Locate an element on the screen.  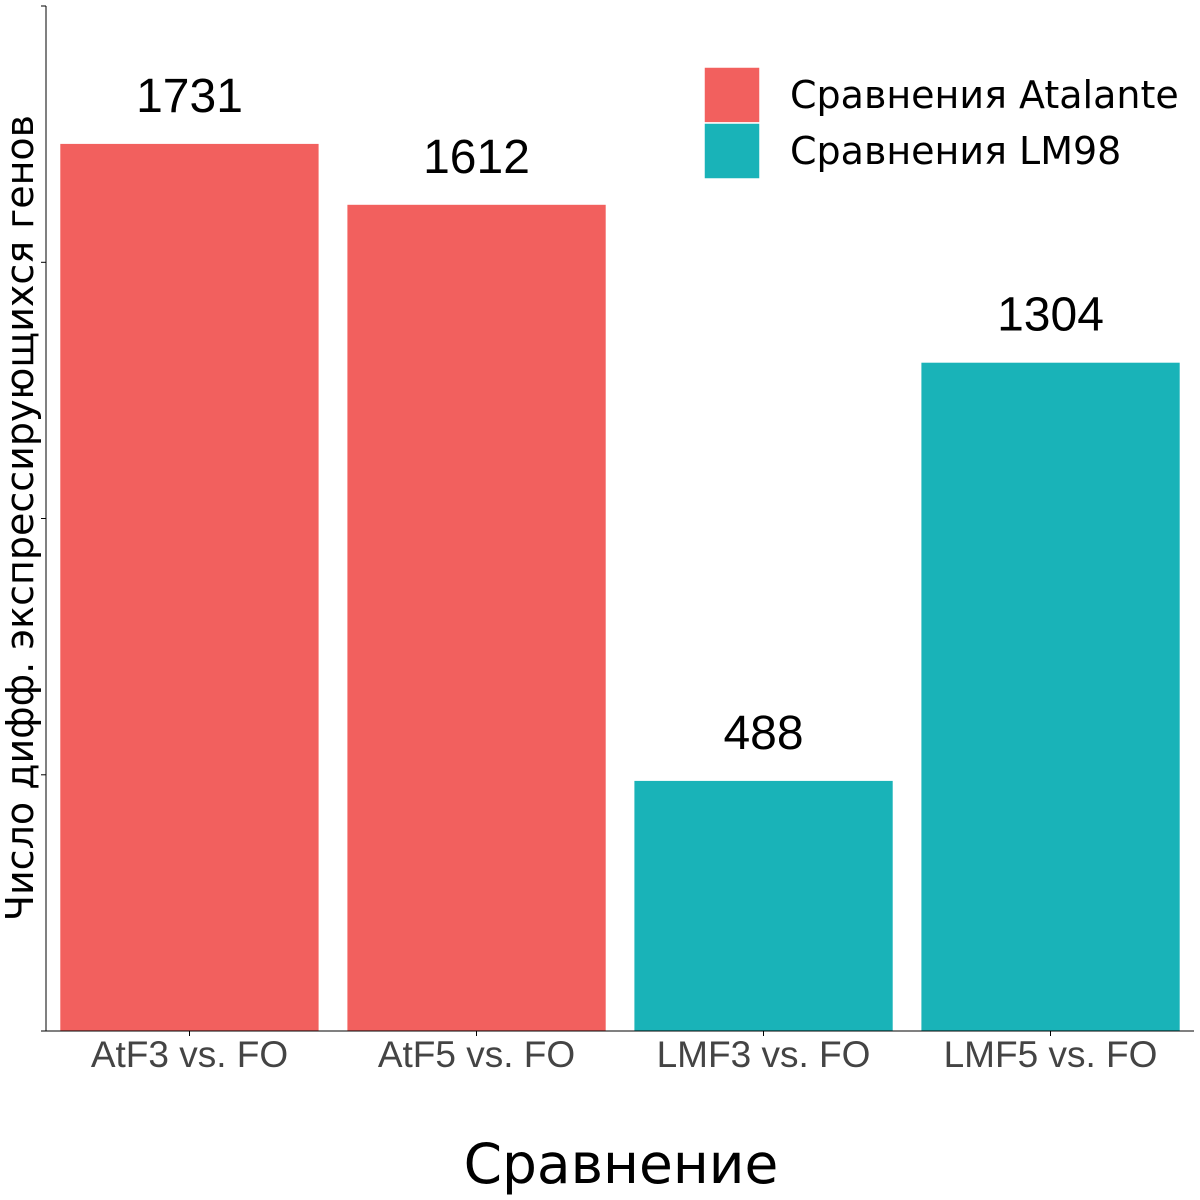
legend: Сравнения Atalante Сравнения LM98 is located at coordinates (941, 123).